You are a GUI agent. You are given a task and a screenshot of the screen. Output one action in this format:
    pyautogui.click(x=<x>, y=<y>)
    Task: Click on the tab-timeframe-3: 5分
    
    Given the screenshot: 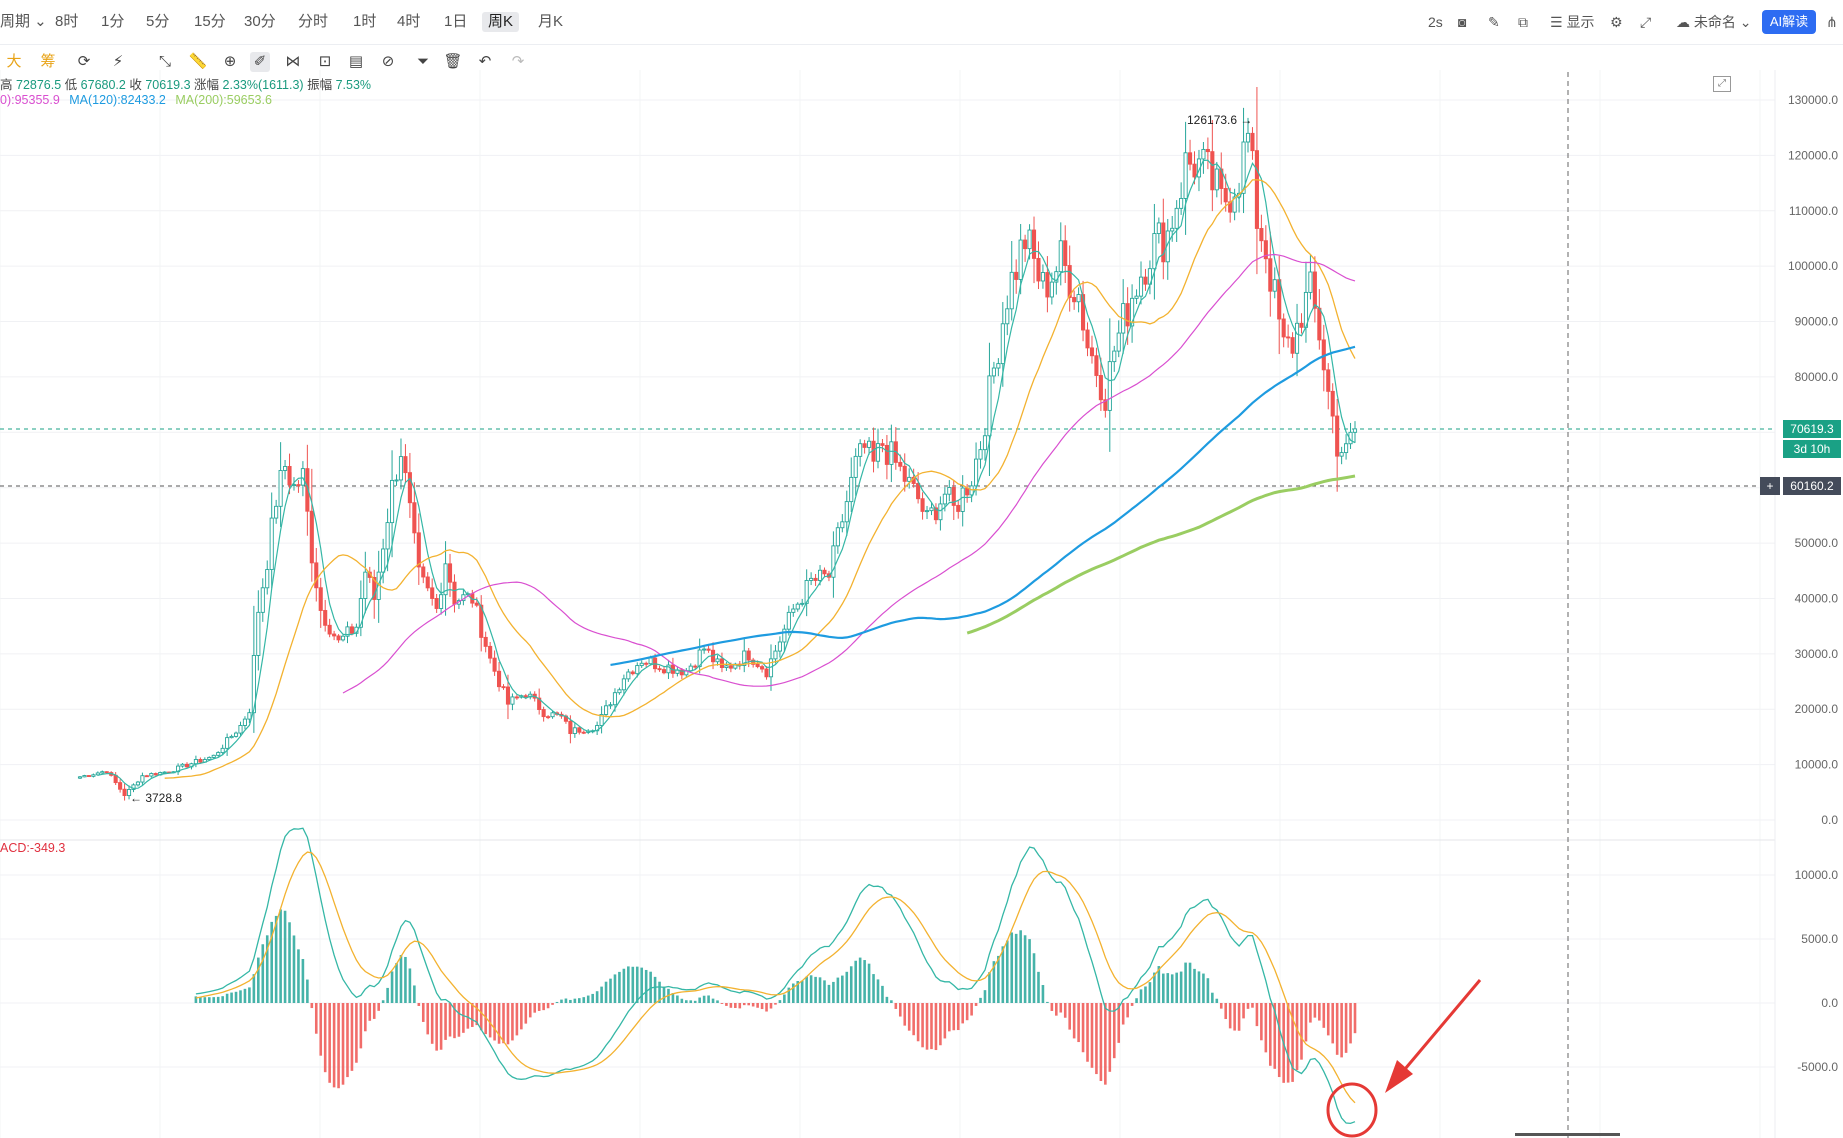 What is the action you would take?
    pyautogui.click(x=158, y=21)
    